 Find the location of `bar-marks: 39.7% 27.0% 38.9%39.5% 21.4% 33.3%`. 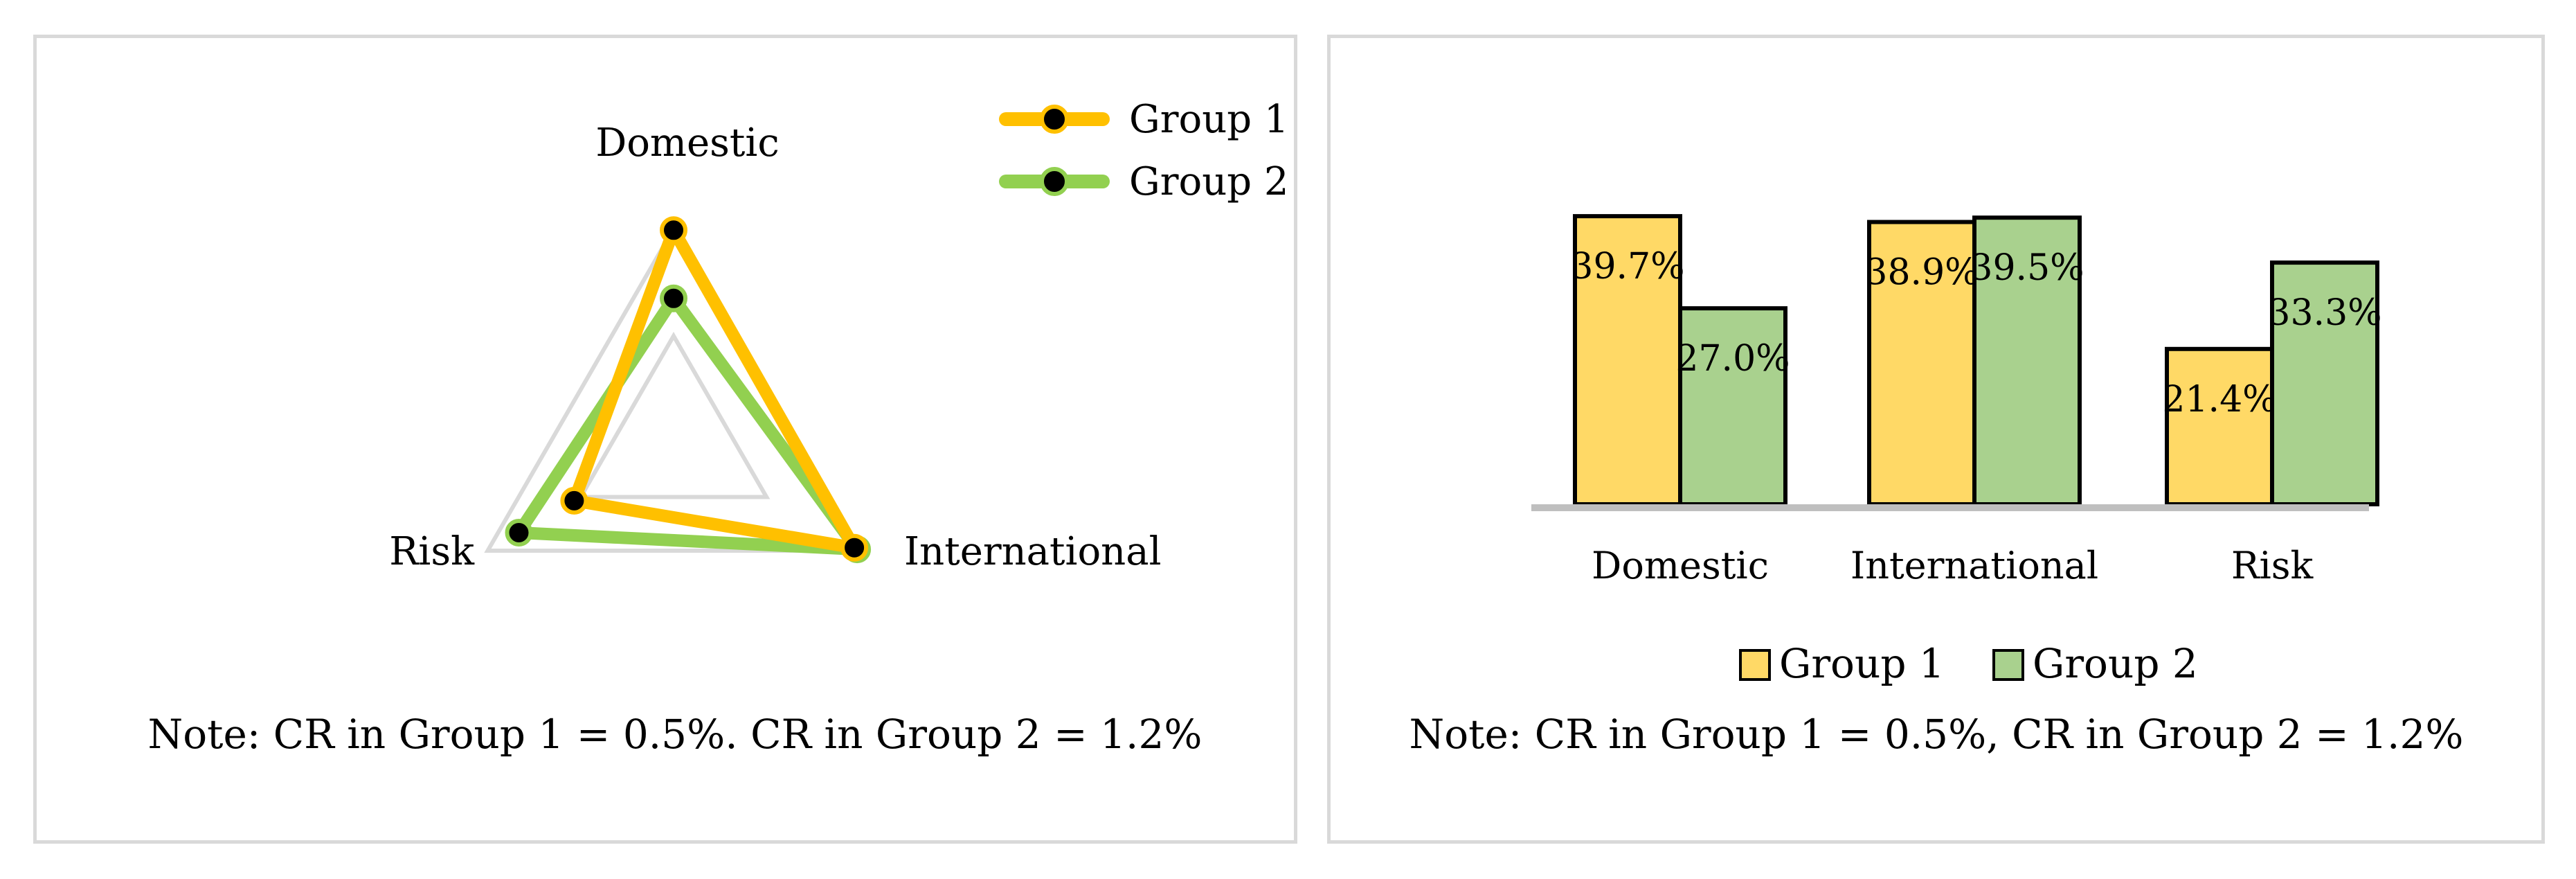

bar-marks: 39.7% 27.0% 38.9%39.5% 21.4% 33.3% is located at coordinates (1976, 360).